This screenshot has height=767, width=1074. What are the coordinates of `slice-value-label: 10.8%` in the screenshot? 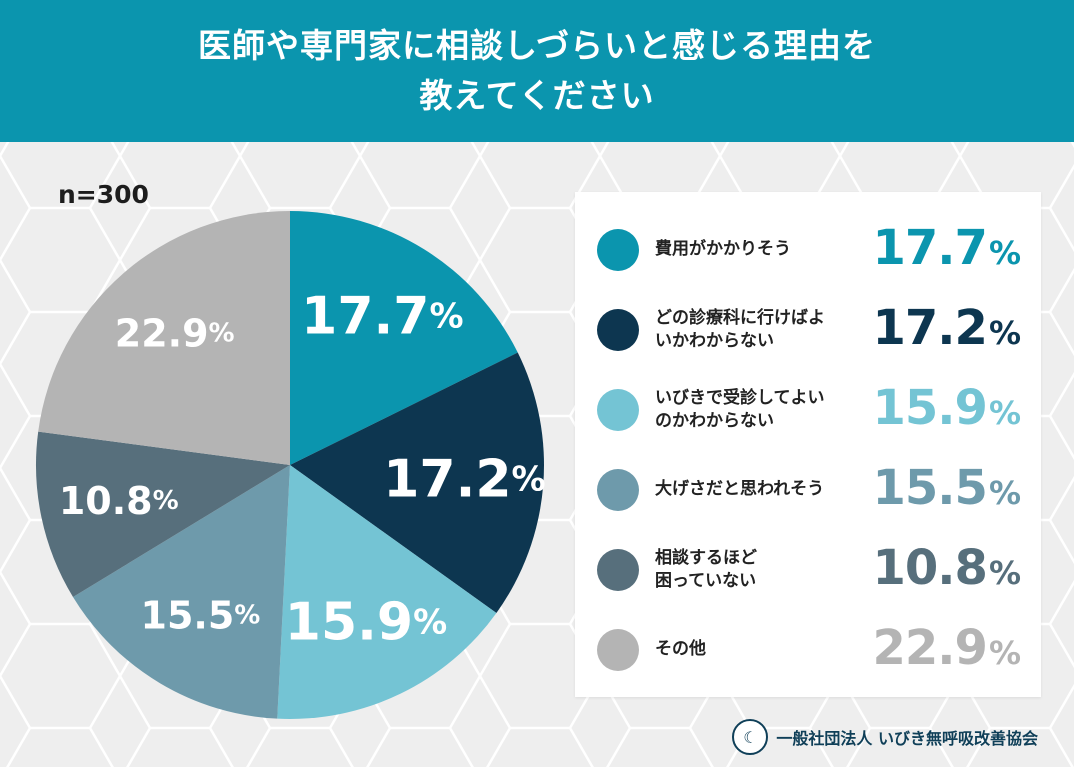 It's located at (119, 501).